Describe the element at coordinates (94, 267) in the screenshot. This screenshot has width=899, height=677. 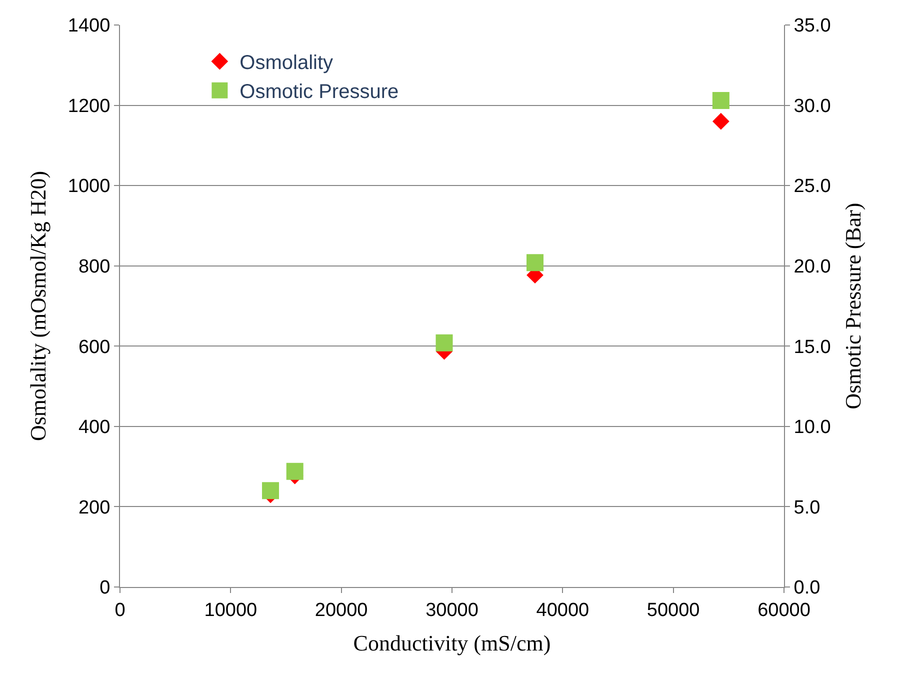
I see `y-tick-label: 800` at that location.